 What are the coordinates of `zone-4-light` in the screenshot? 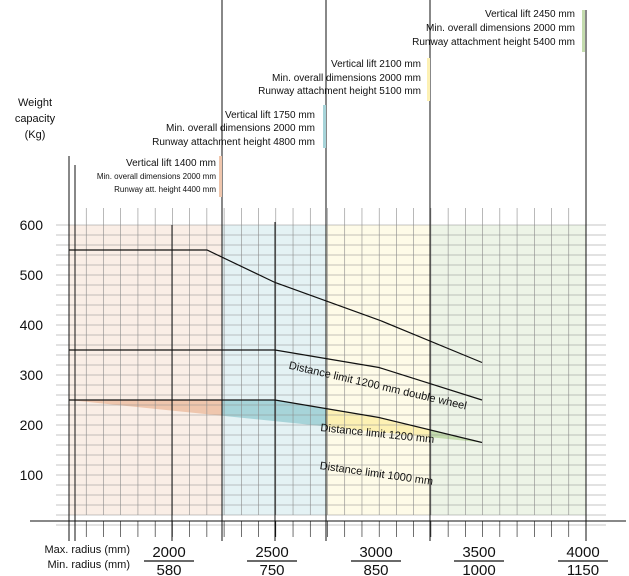 It's located at (508, 370).